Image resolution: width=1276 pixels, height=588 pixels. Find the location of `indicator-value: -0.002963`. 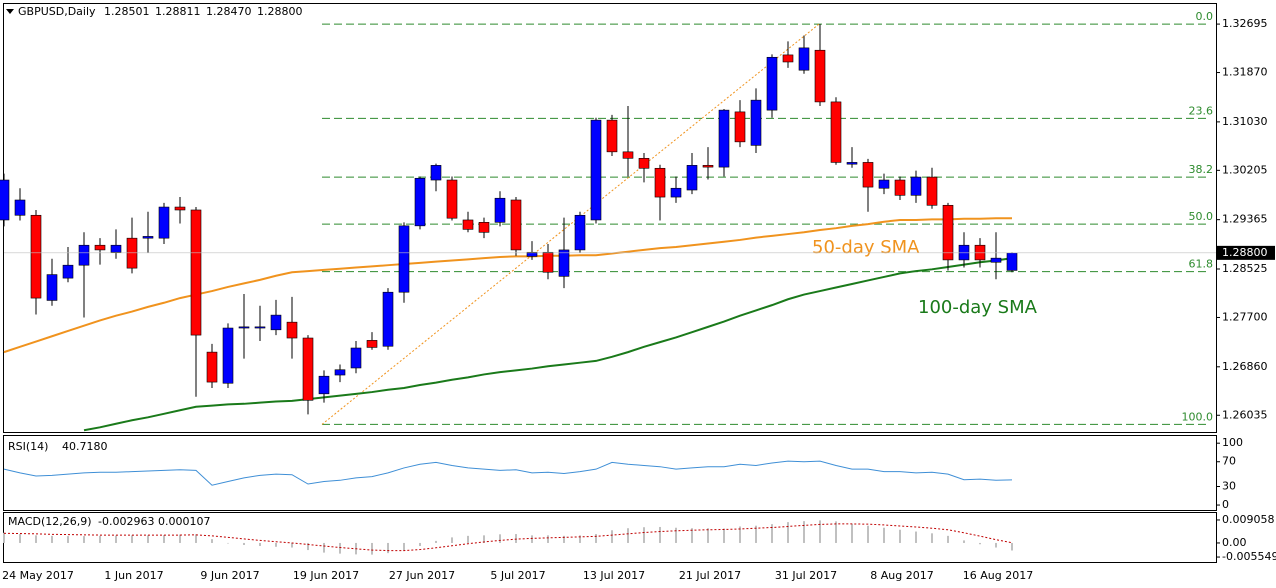

indicator-value: -0.002963 is located at coordinates (126, 521).